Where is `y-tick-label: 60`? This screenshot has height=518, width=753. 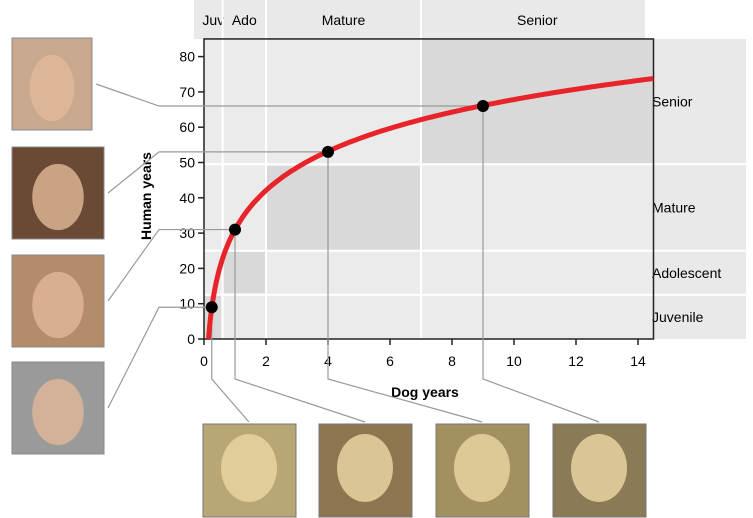 y-tick-label: 60 is located at coordinates (187, 127).